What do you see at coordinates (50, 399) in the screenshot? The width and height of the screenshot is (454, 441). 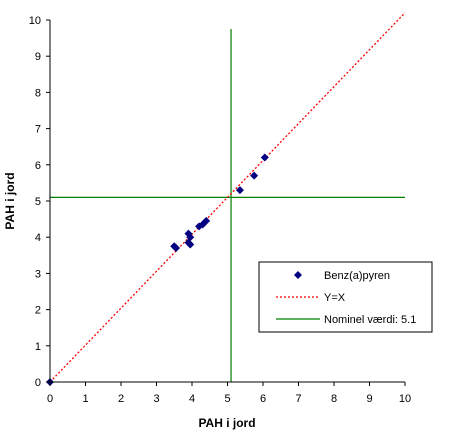 I see `x-tick-label: 0` at bounding box center [50, 399].